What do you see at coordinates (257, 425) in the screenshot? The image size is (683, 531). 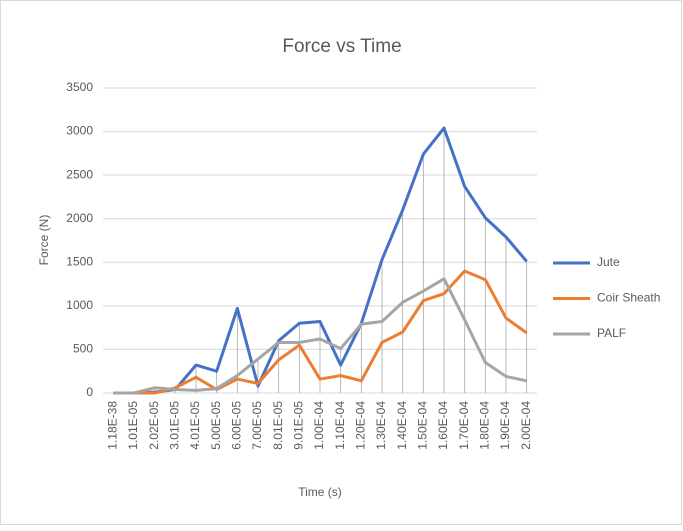 I see `x-tick-label: 7.00E-05` at bounding box center [257, 425].